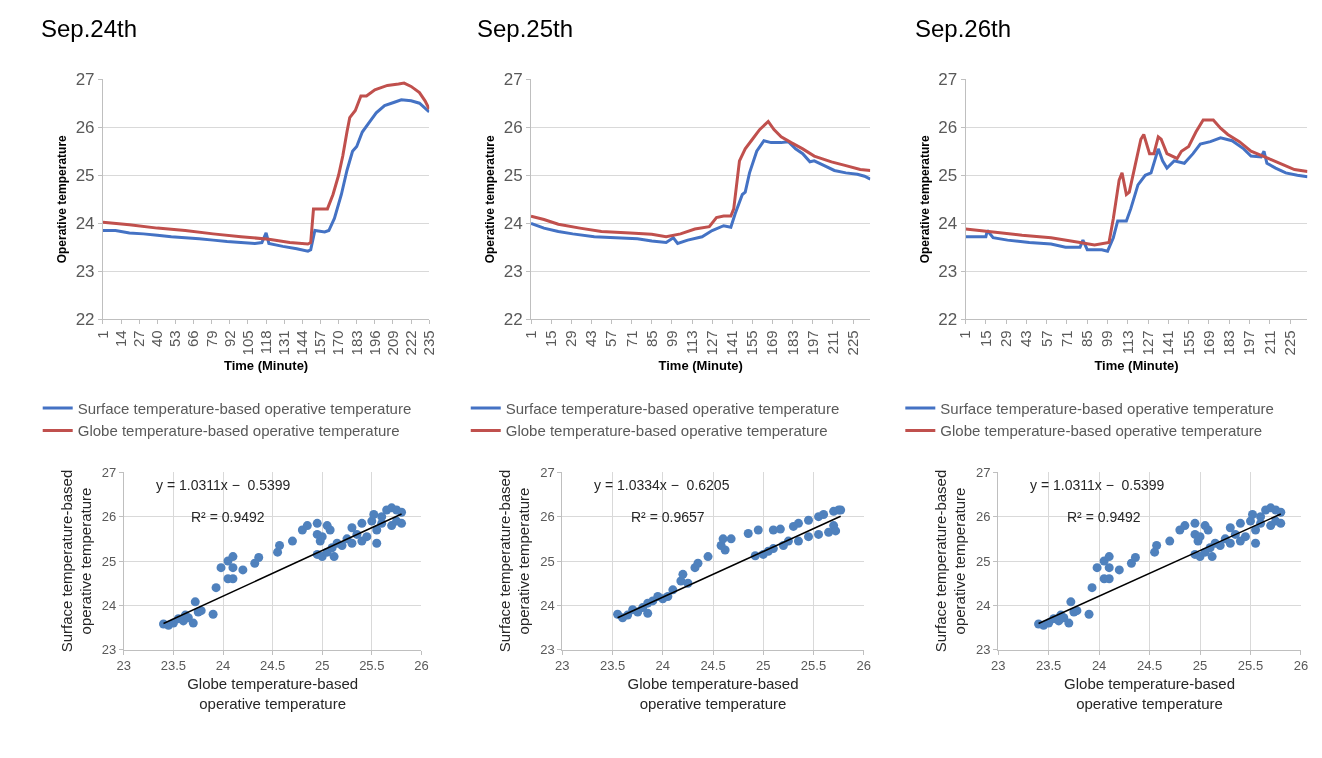  What do you see at coordinates (302, 343) in the screenshot?
I see `x-tick-label: 144` at bounding box center [302, 343].